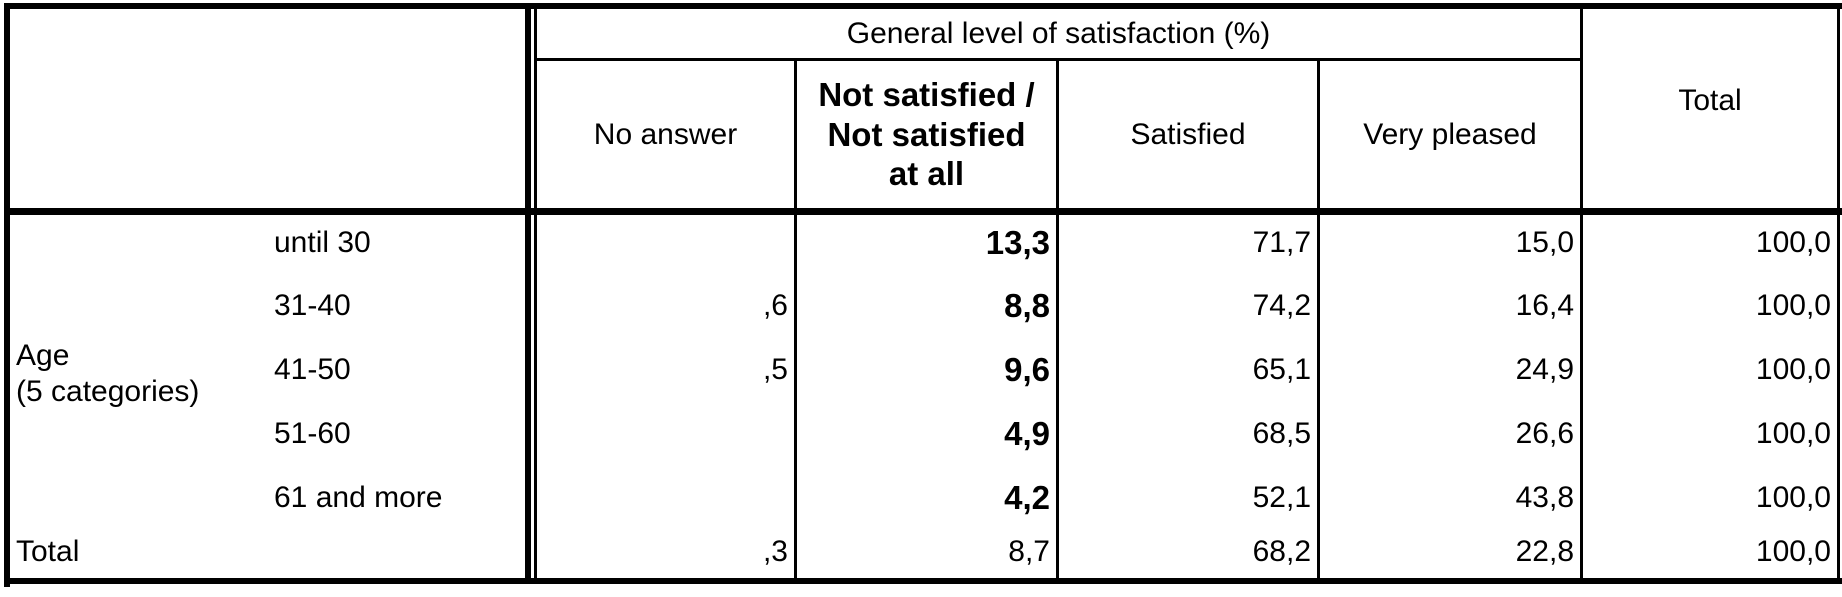 The image size is (1842, 597). I want to click on data-cell: 43,8, so click(1544, 497).